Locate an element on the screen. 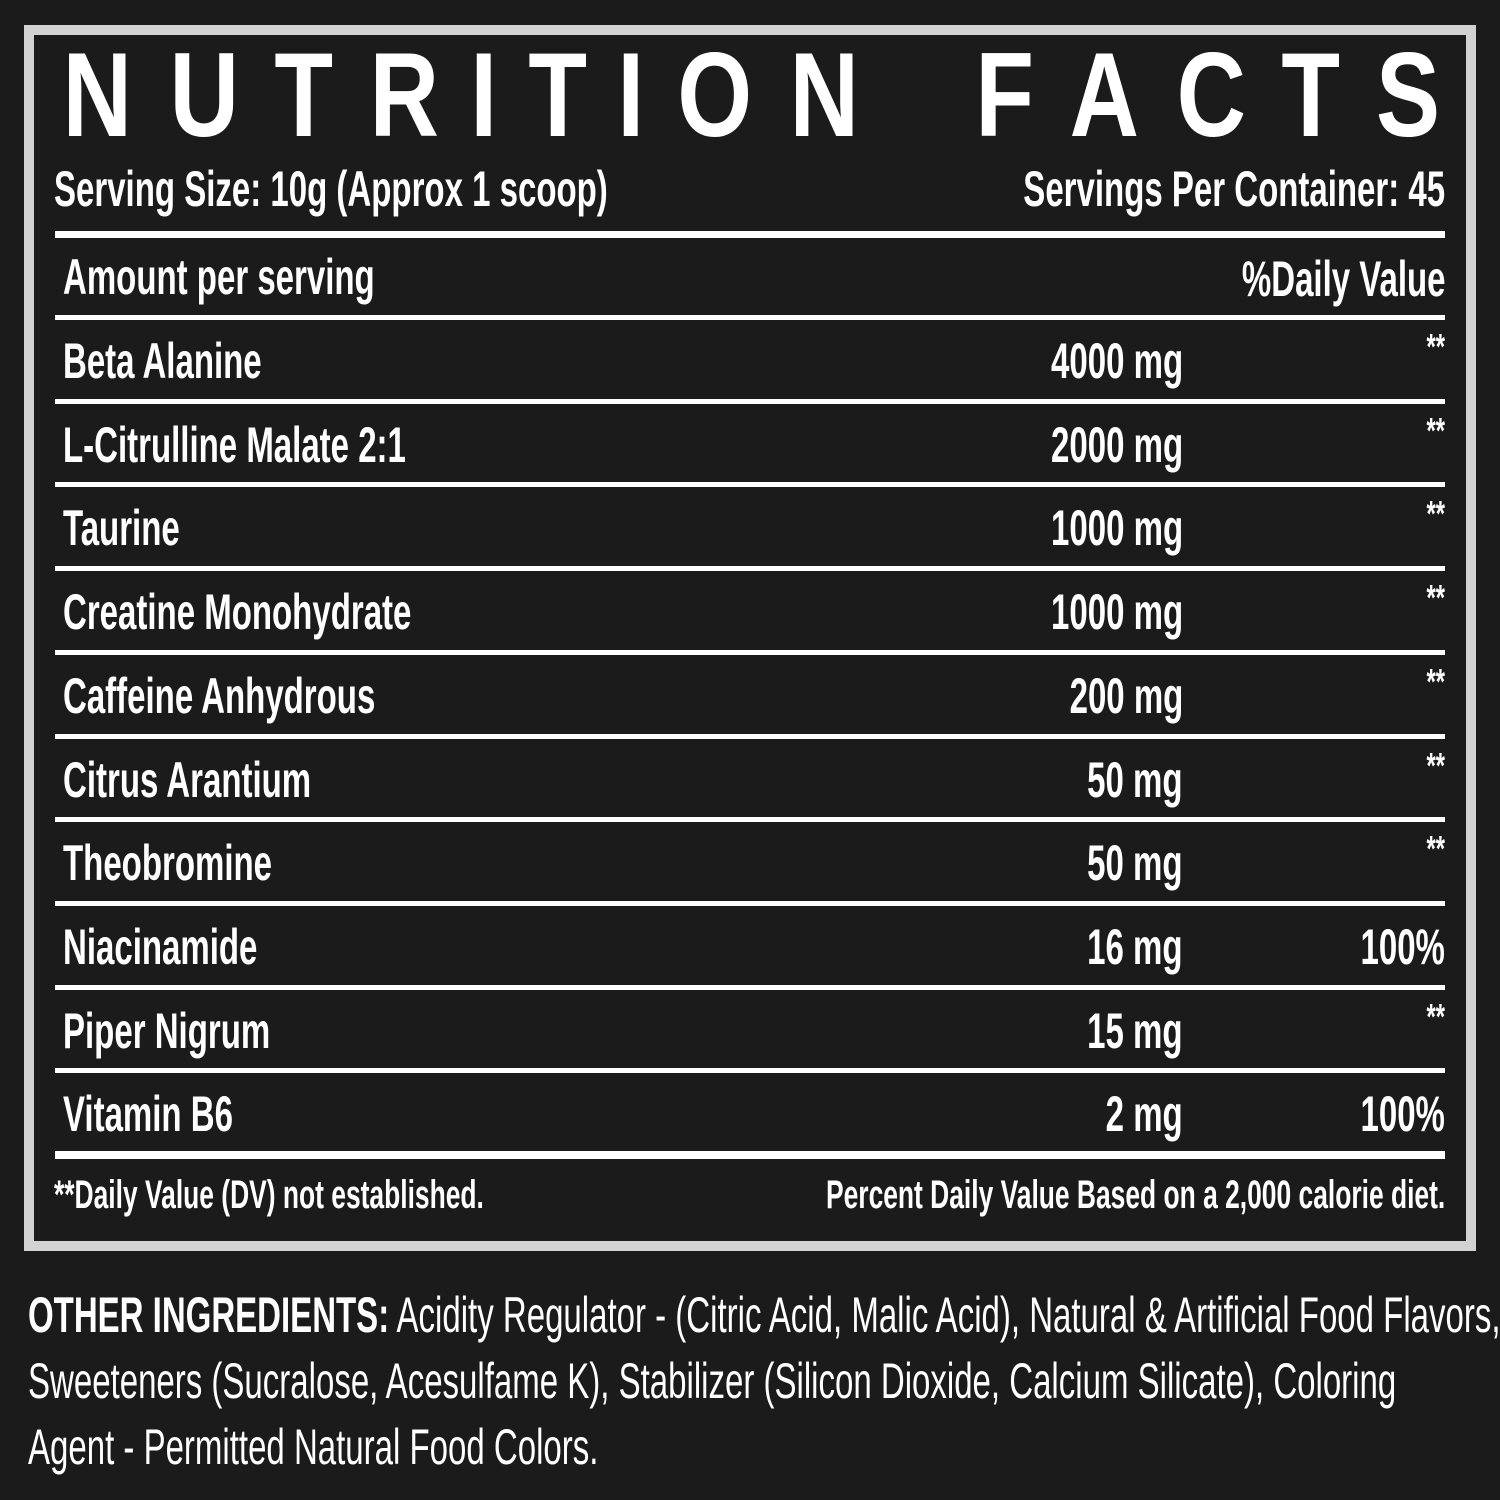 The height and width of the screenshot is (1500, 1500). nutrient-row: Caffeine Anhydrous 200 mg ** is located at coordinates (750, 697).